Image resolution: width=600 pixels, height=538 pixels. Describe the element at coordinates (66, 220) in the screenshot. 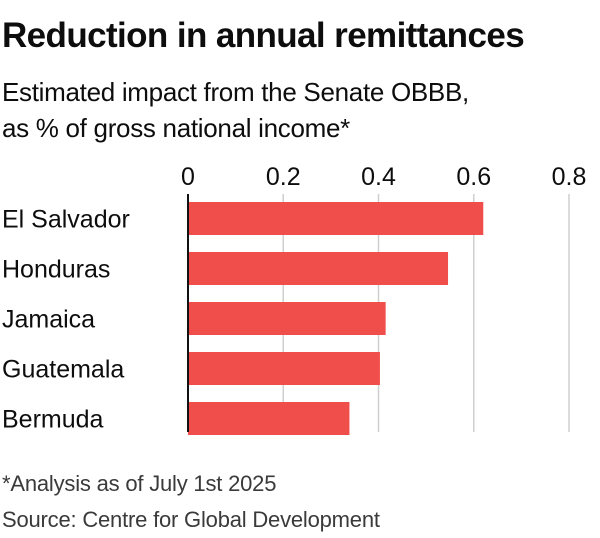

I see `category-label-0: El Salvador` at that location.